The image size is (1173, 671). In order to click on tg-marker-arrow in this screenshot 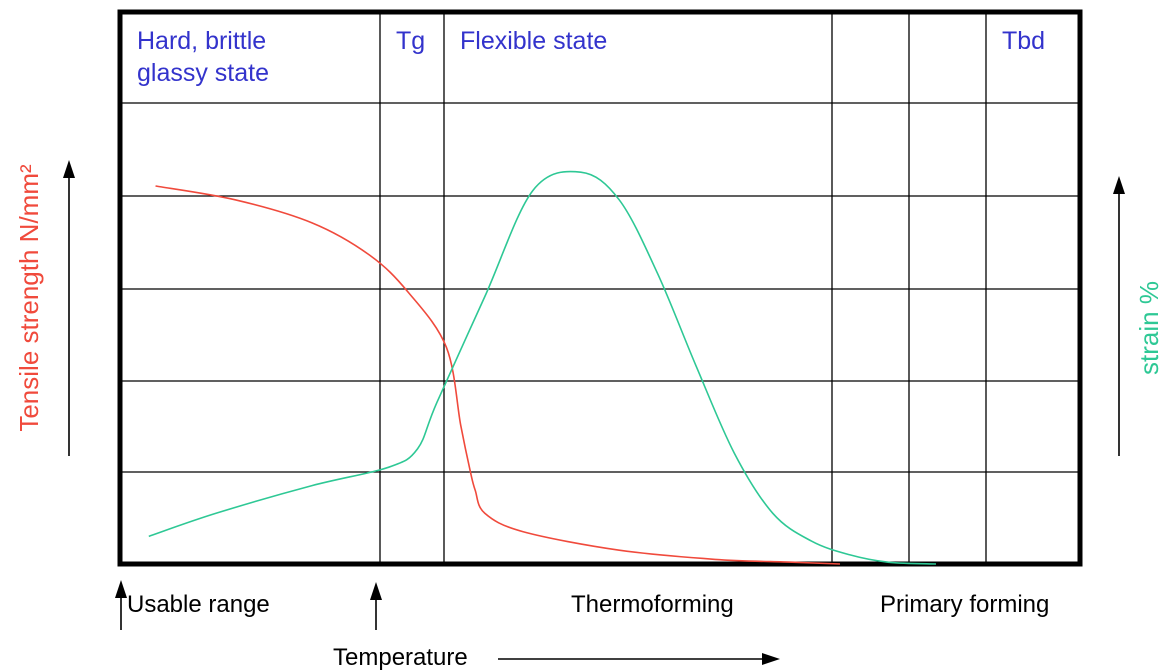, I will do `click(376, 606)`.